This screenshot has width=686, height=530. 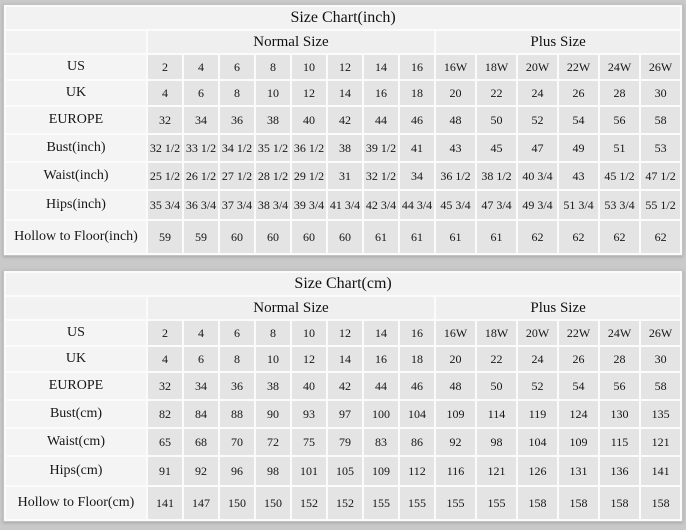 What do you see at coordinates (291, 42) in the screenshot?
I see `group-header-normal-size: Normal Size` at bounding box center [291, 42].